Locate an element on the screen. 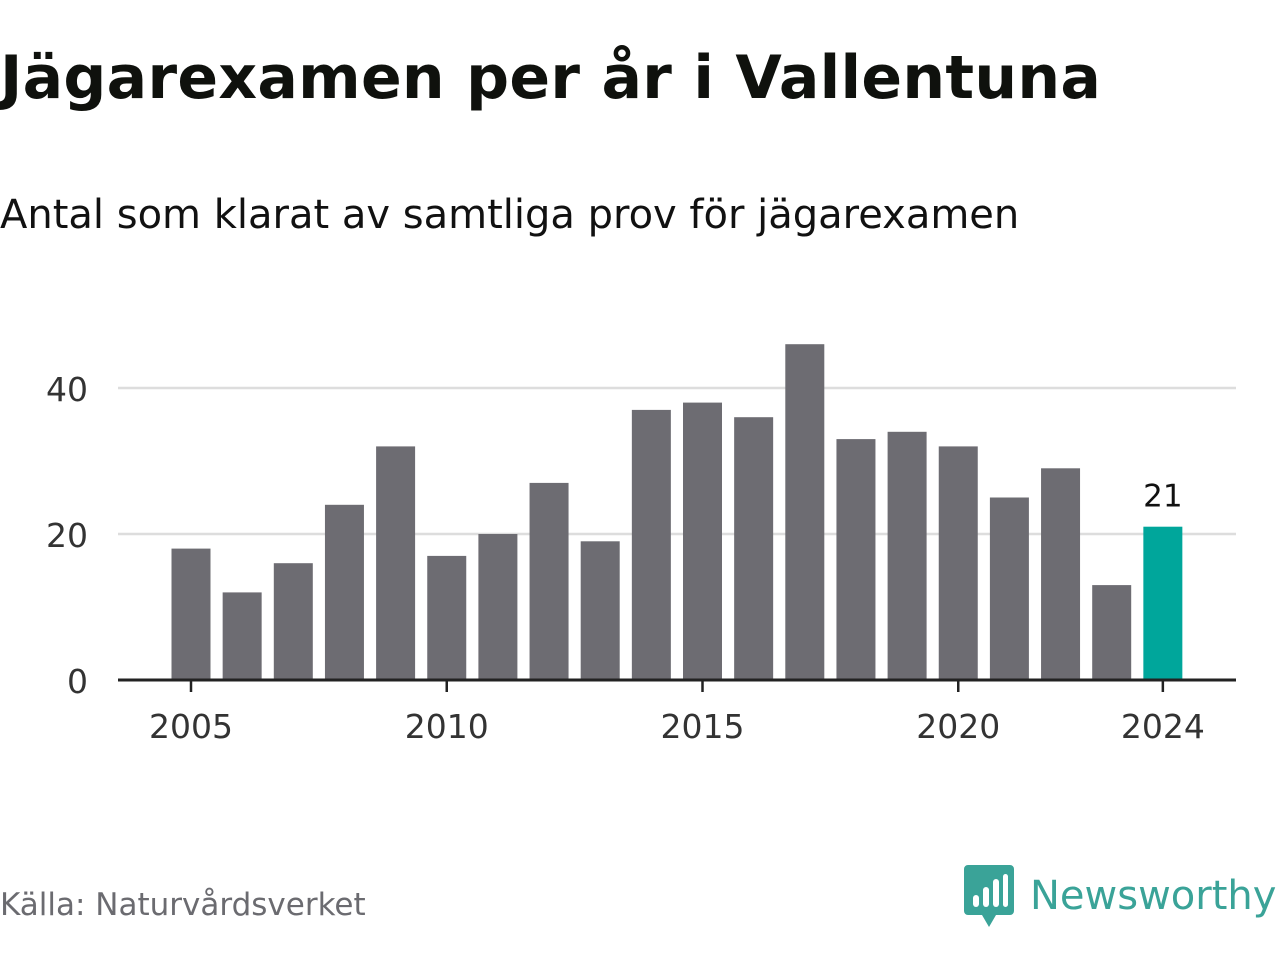 The image size is (1280, 960). y-tick-label: 40 is located at coordinates (67, 389).